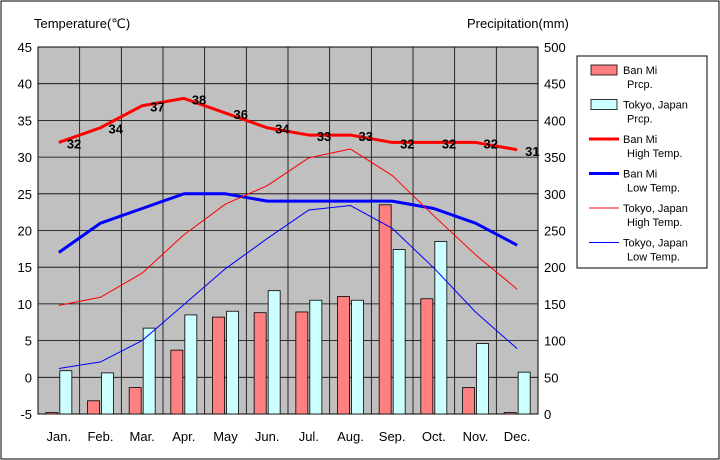  What do you see at coordinates (82, 23) in the screenshot?
I see `left-axis-title: Temperature(℃)` at bounding box center [82, 23].